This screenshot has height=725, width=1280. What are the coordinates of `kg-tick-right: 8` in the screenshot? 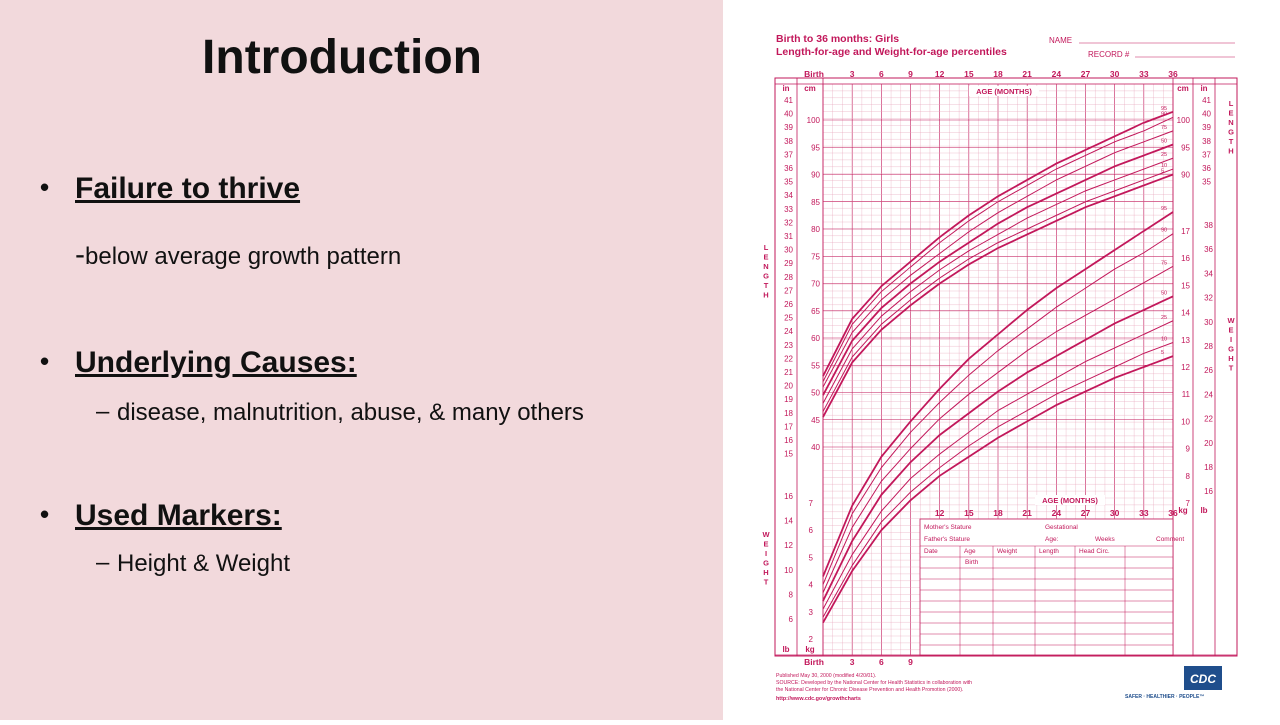 It's located at (1188, 476).